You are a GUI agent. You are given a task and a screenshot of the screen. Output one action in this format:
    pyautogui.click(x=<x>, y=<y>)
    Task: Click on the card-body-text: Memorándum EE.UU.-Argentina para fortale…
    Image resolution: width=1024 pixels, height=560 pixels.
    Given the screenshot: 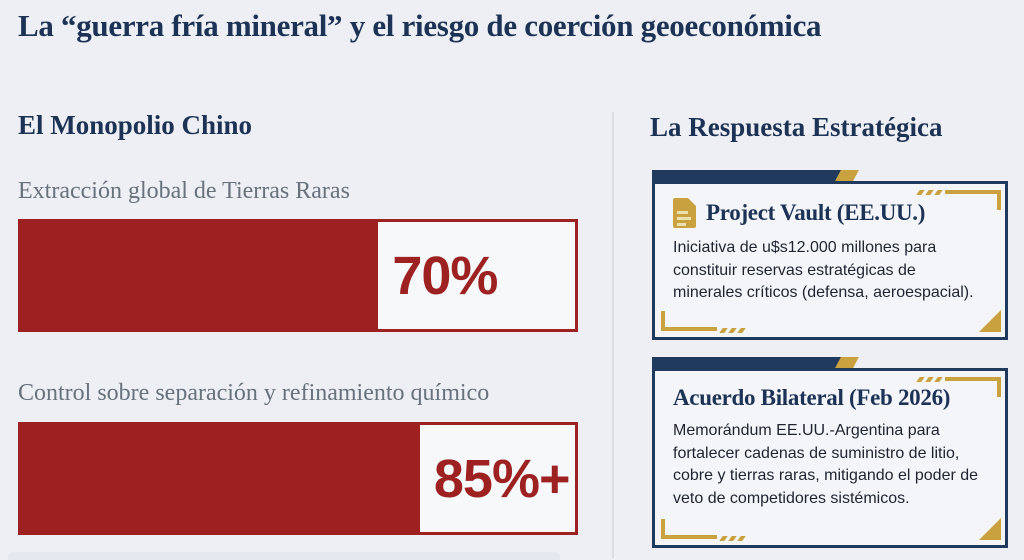 What is the action you would take?
    pyautogui.click(x=826, y=465)
    